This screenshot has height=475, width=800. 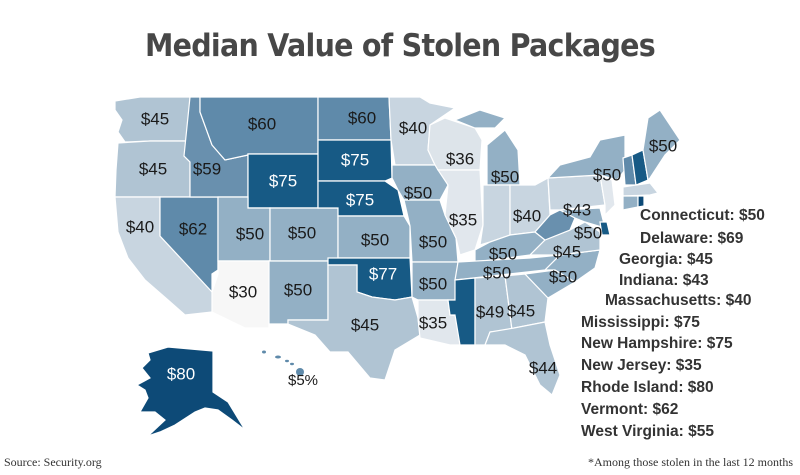 What do you see at coordinates (630, 203) in the screenshot?
I see `state-CT` at bounding box center [630, 203].